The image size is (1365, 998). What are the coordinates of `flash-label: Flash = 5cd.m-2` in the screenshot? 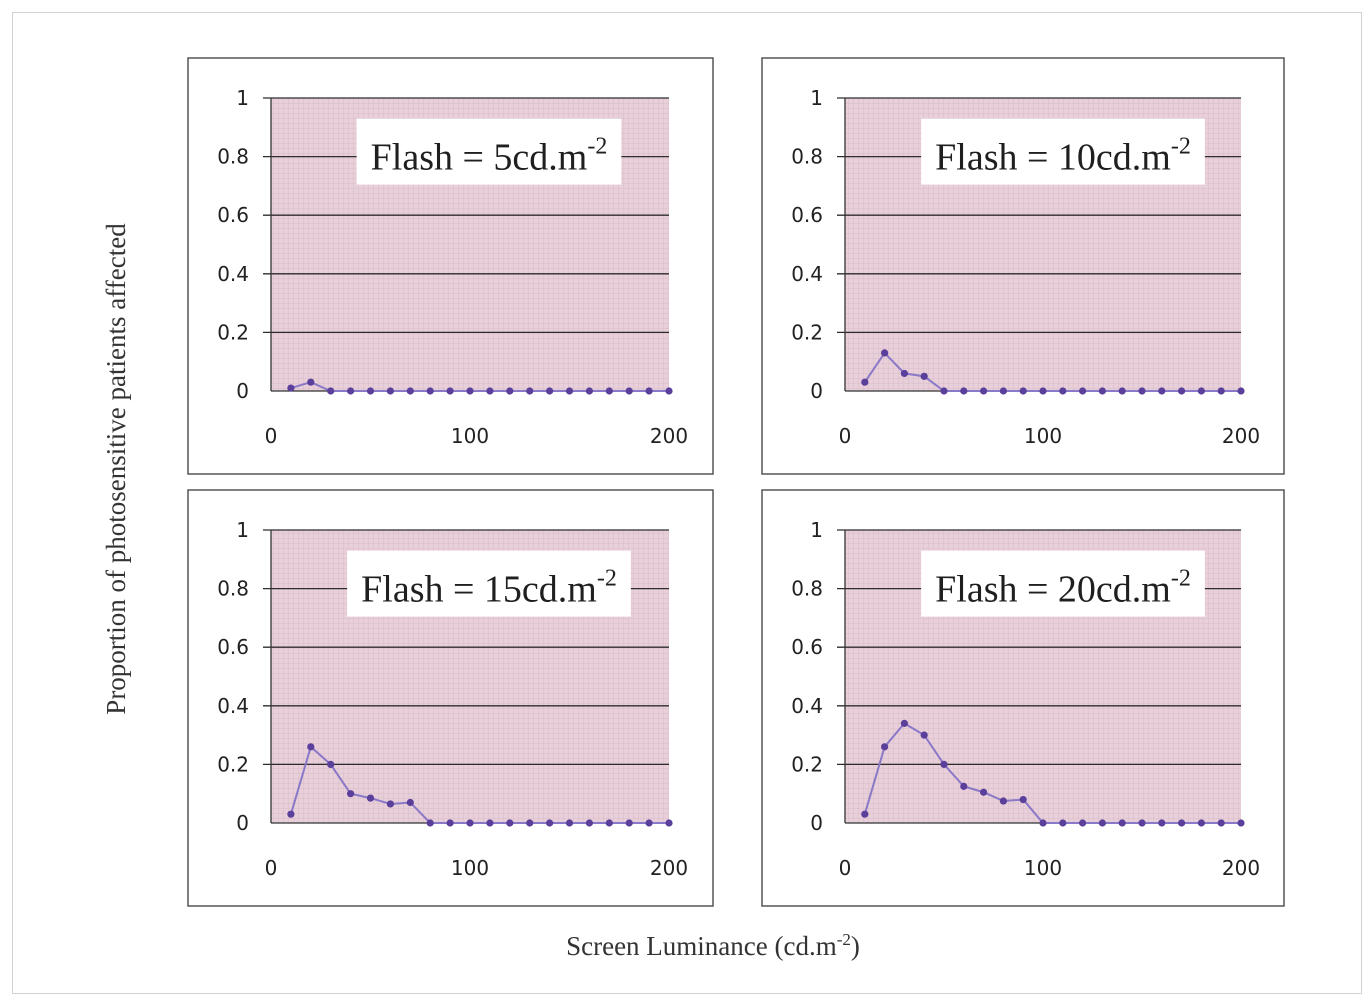 It's located at (489, 156).